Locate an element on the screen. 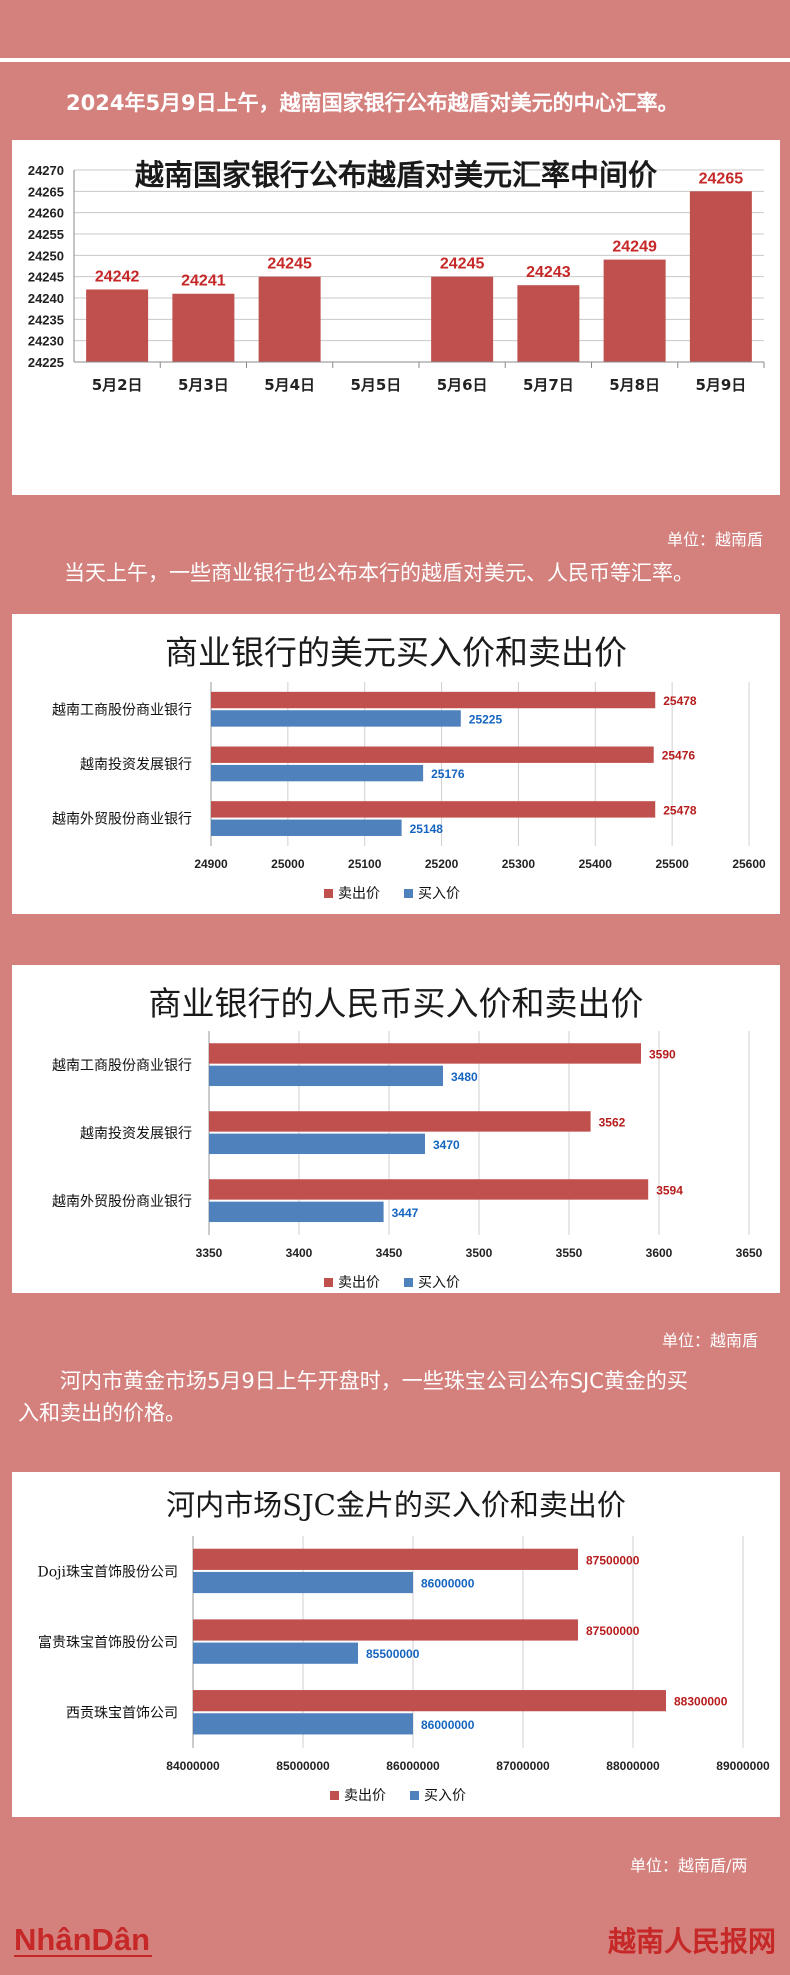 The image size is (790, 1975). x-tick-label: 25200 is located at coordinates (442, 864).